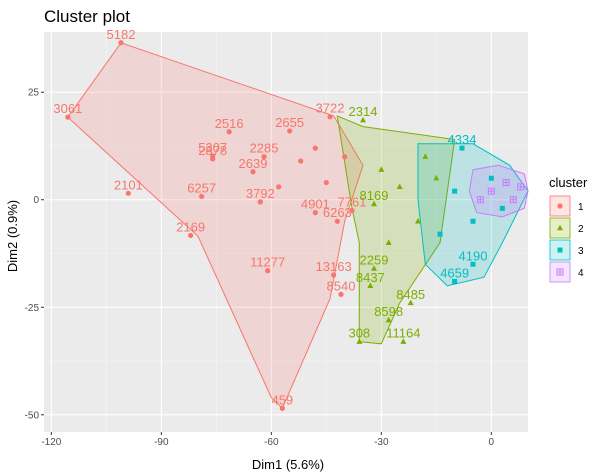  Describe the element at coordinates (36, 200) in the screenshot. I see `y-tick-label: 0` at that location.